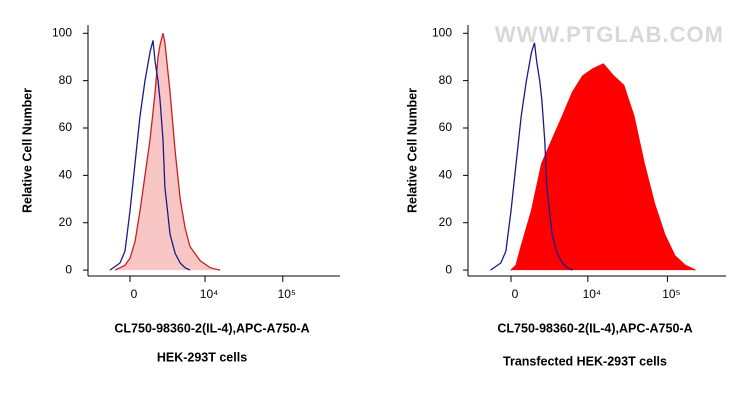 The width and height of the screenshot is (746, 401). Describe the element at coordinates (202, 357) in the screenshot. I see `caption: HEK-293T cells` at that location.